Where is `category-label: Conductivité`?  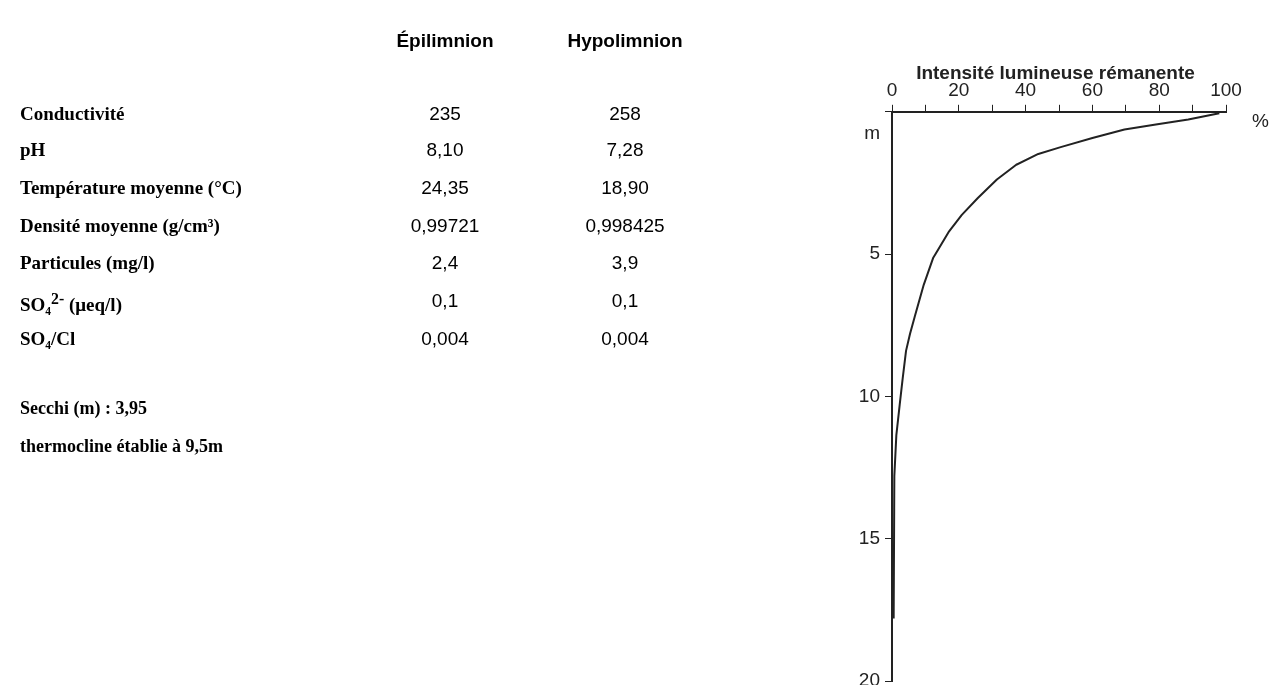 category-label: Conductivité is located at coordinates (72, 113).